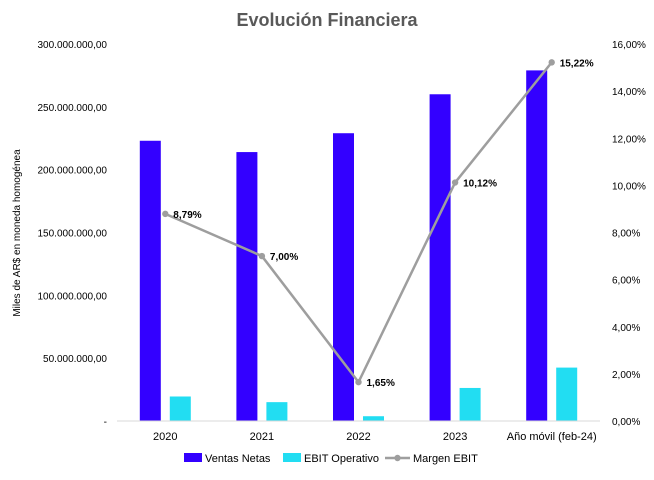 The width and height of the screenshot is (654, 480). Describe the element at coordinates (445, 459) in the screenshot. I see `legend-label-margen: Margen EBIT` at that location.